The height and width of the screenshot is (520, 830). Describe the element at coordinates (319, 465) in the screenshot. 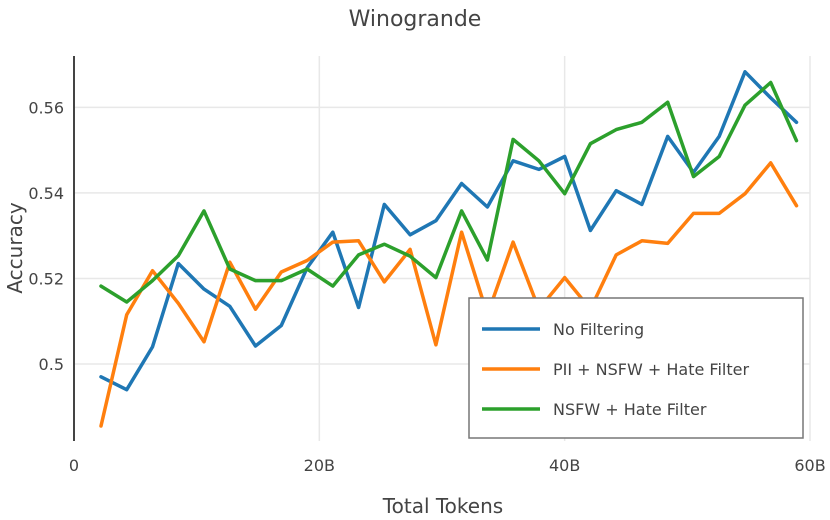

I see `x-tick-label: 20B` at that location.